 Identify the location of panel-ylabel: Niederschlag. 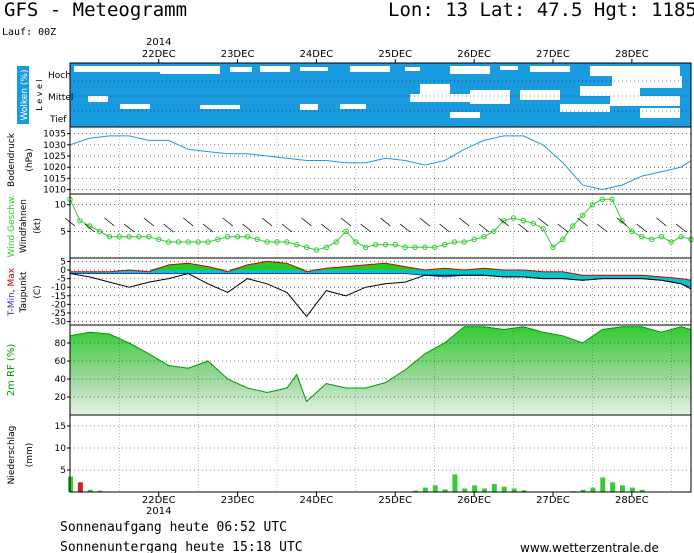
(12, 455).